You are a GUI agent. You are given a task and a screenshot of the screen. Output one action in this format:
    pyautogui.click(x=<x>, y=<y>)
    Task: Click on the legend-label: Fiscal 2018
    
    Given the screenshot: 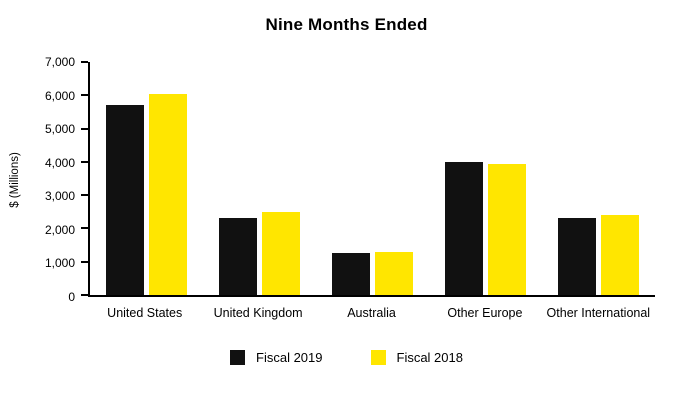 What is the action you would take?
    pyautogui.click(x=429, y=357)
    